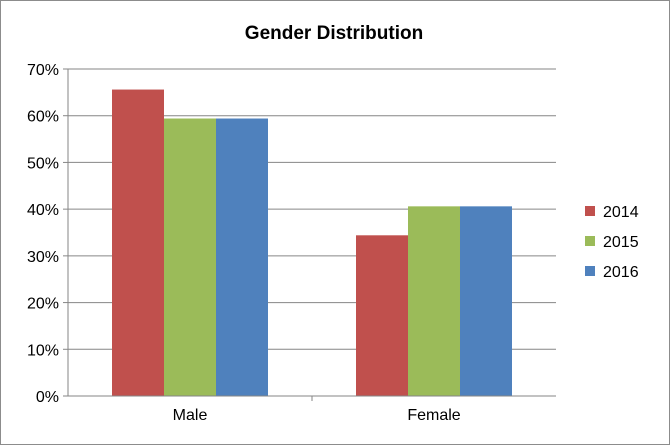  I want to click on y-tick-label: 20%, so click(43, 304).